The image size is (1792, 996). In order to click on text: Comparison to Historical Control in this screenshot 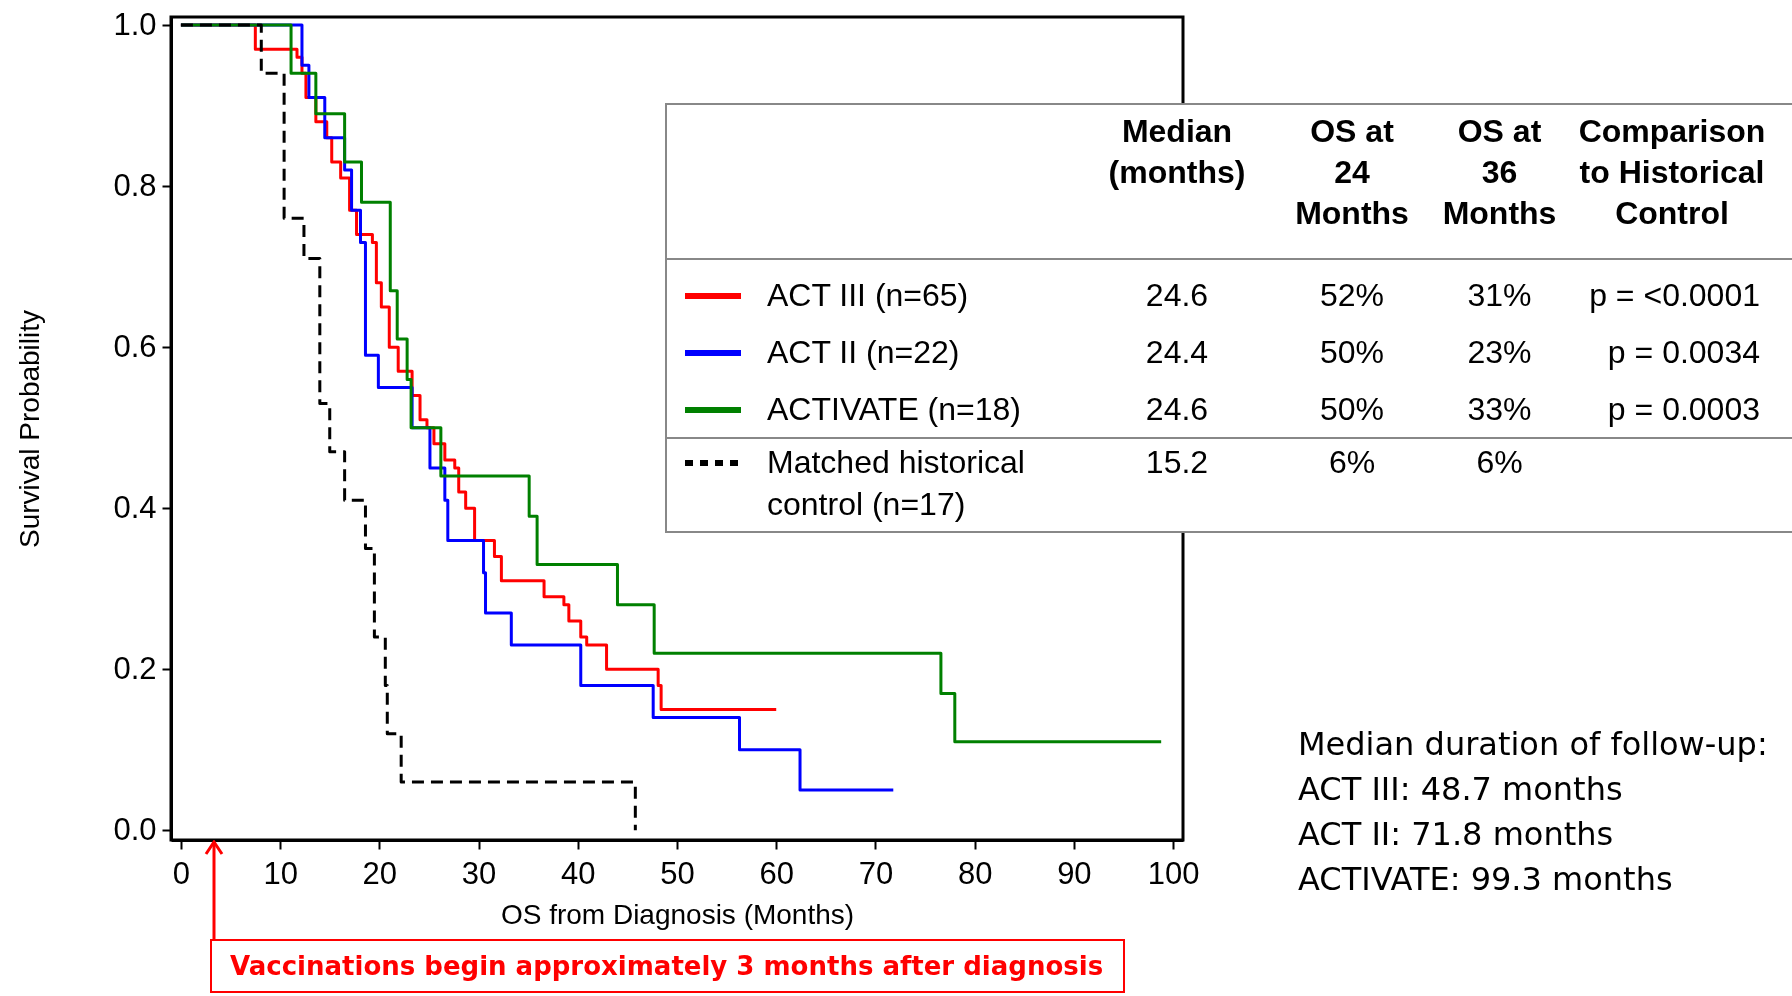, I will do `click(1672, 172)`.